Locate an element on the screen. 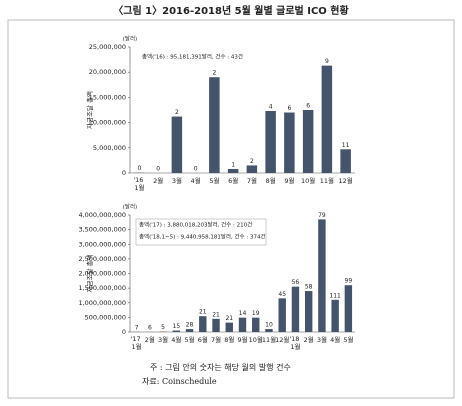  count-label: 10 is located at coordinates (269, 325).